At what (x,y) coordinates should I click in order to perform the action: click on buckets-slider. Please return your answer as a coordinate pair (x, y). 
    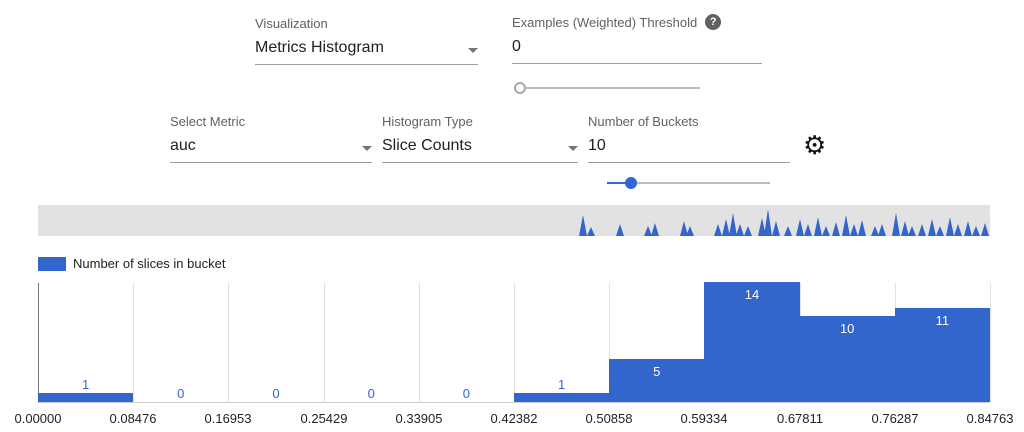
    Looking at the image, I should click on (688, 183).